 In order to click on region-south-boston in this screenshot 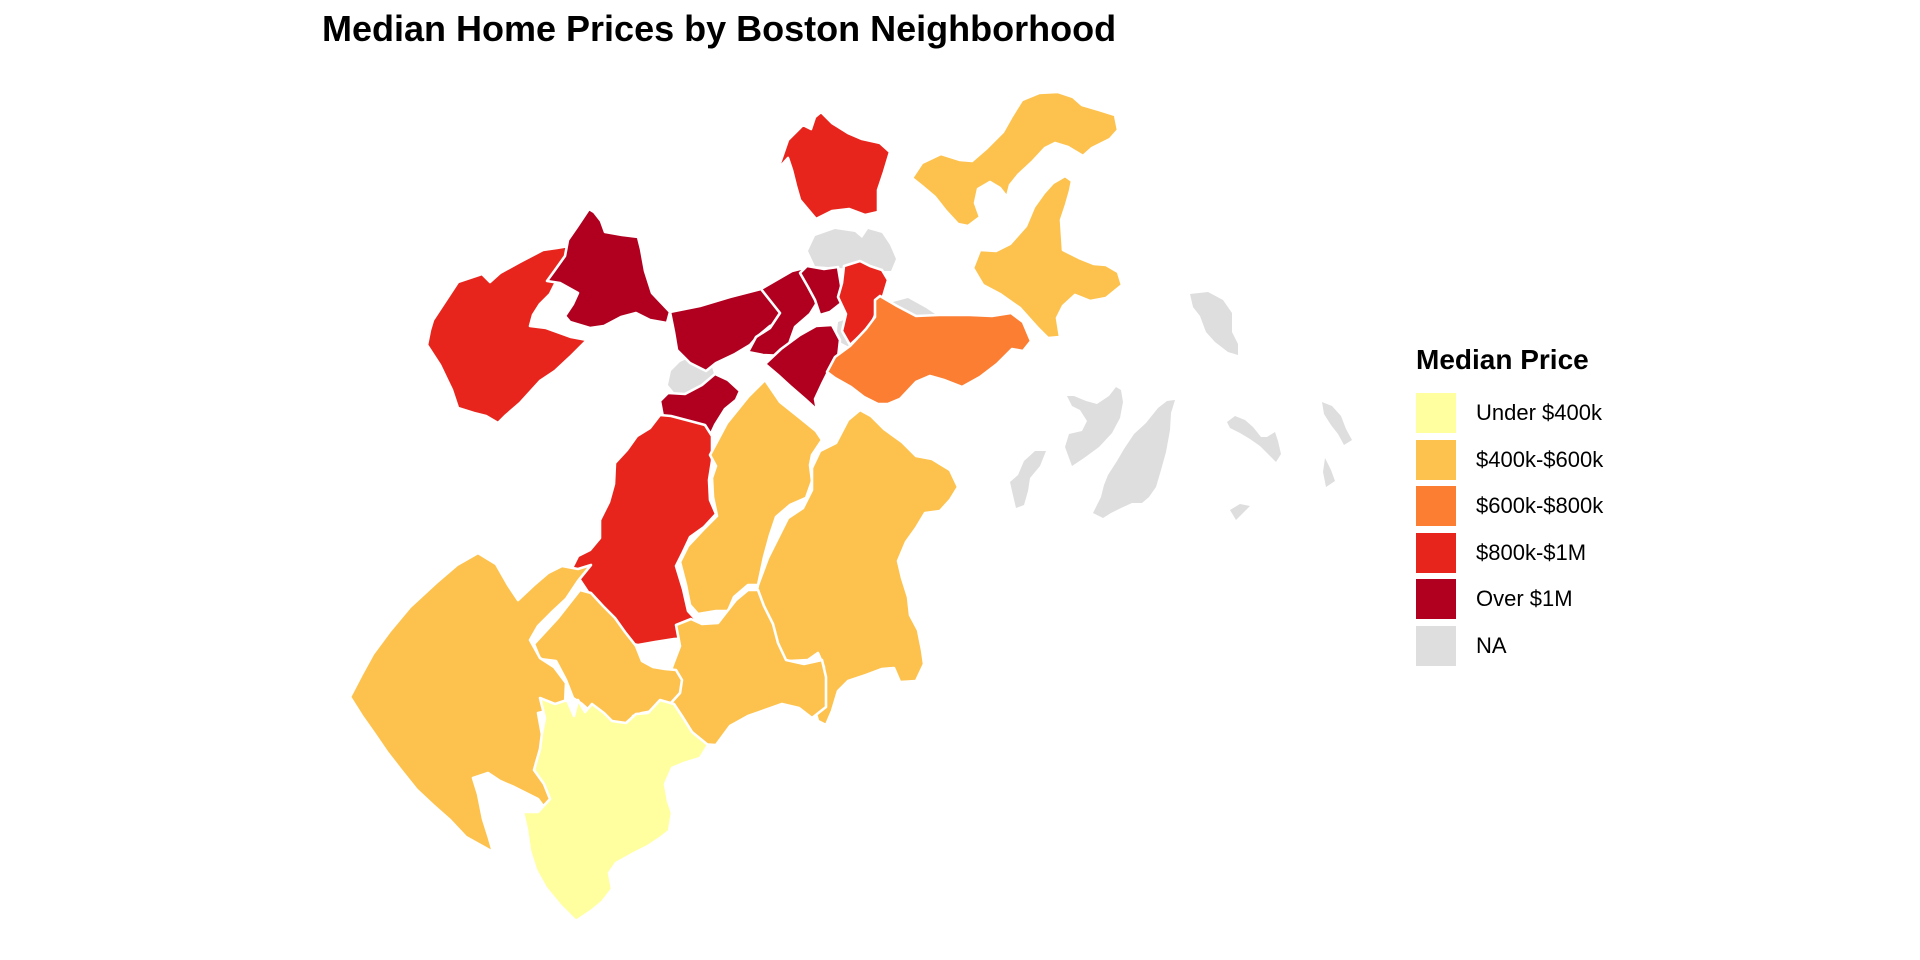, I will do `click(929, 350)`.